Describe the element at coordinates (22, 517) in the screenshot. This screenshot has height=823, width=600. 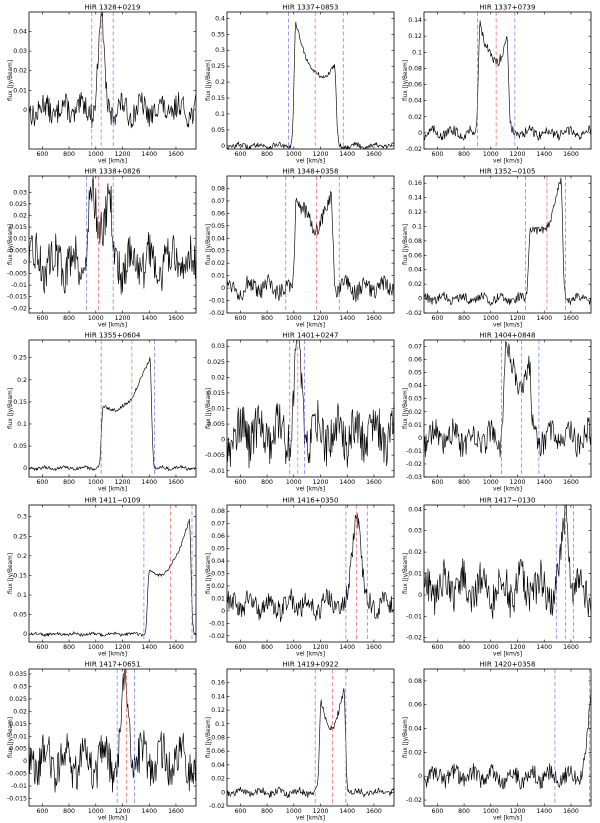
I see `y-tick-label: 0.3` at that location.